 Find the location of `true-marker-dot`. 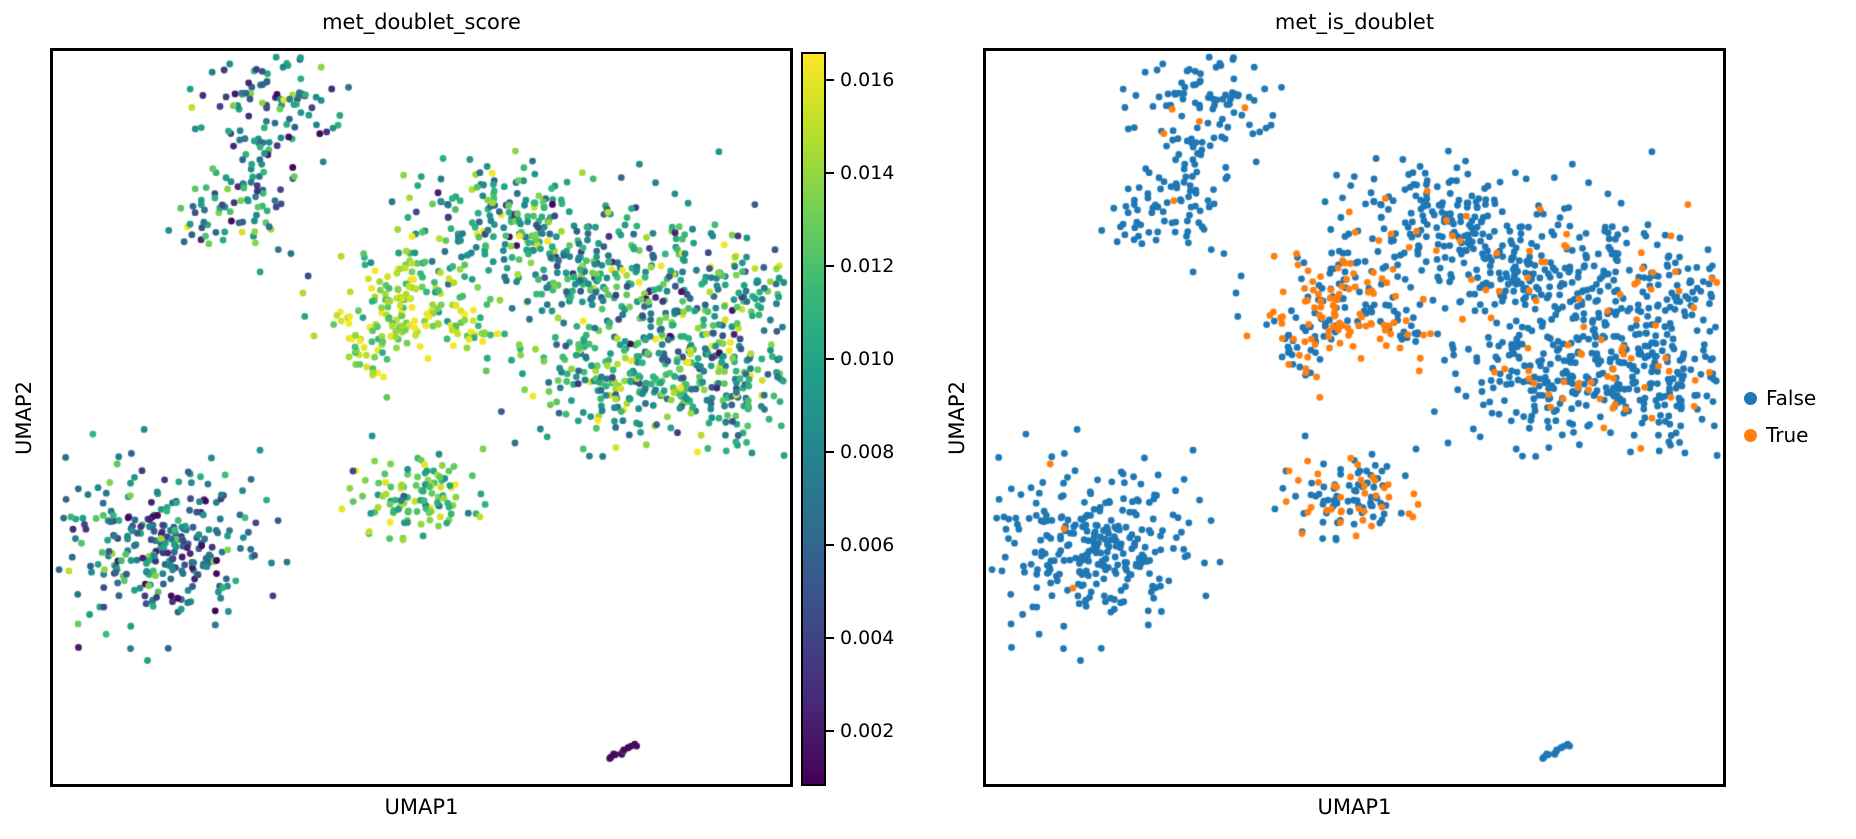

true-marker-dot is located at coordinates (1750, 435).